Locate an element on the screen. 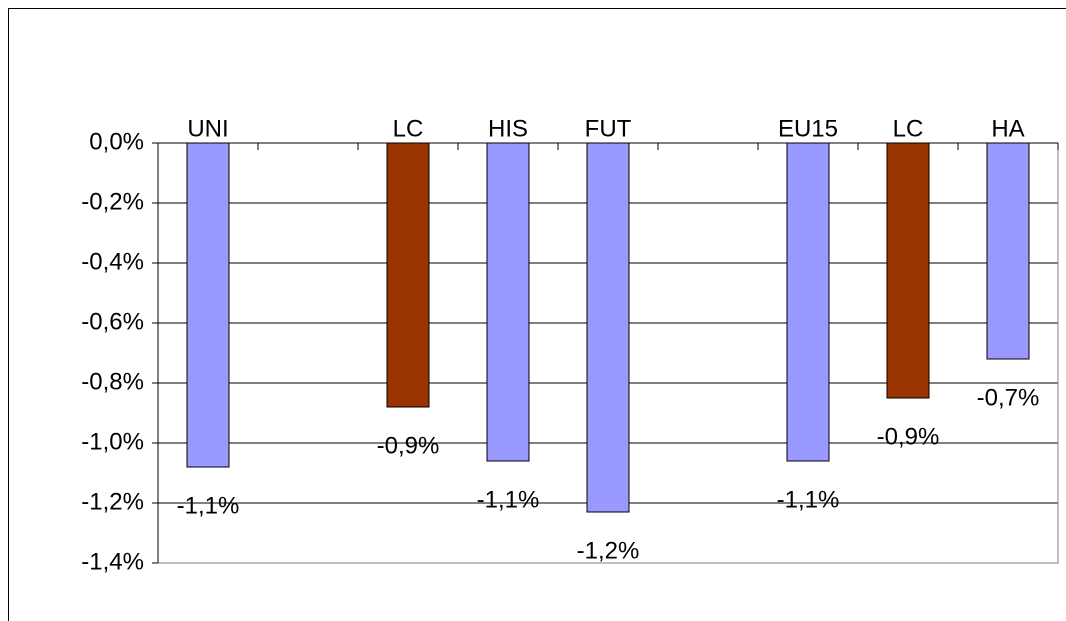 Image resolution: width=1066 pixels, height=621 pixels. x-tick-label: UNI is located at coordinates (207, 128).